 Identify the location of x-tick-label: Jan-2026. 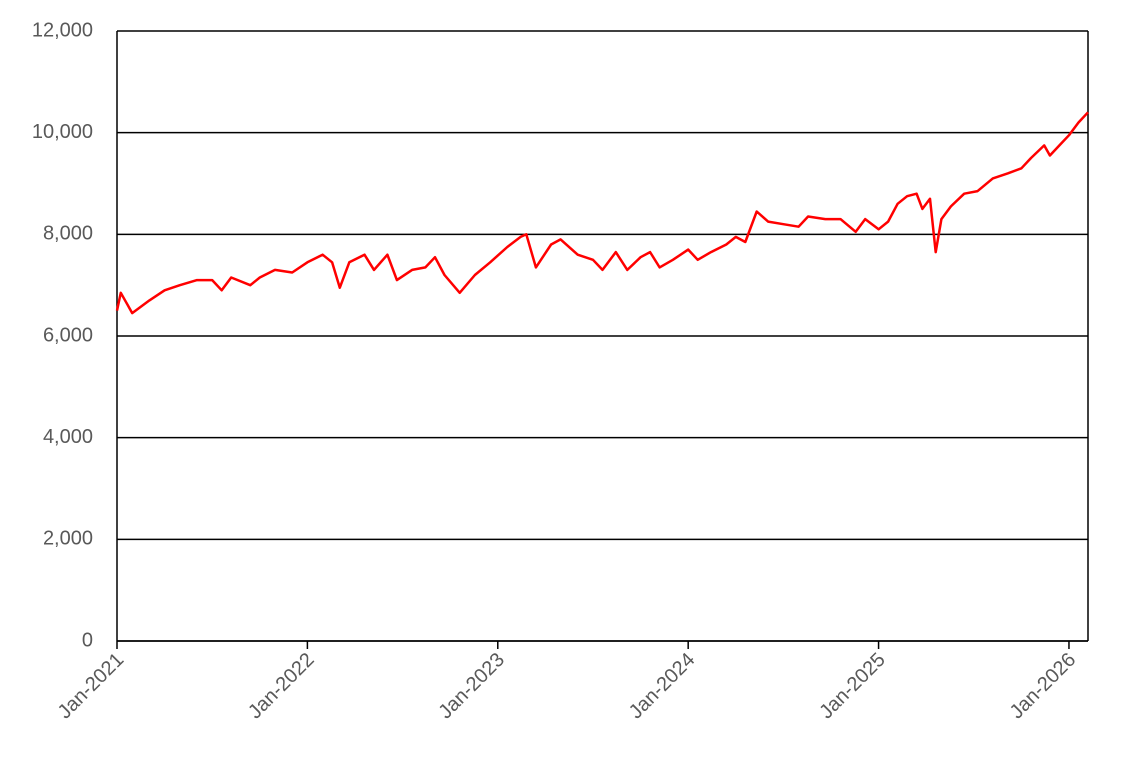
(1043, 686).